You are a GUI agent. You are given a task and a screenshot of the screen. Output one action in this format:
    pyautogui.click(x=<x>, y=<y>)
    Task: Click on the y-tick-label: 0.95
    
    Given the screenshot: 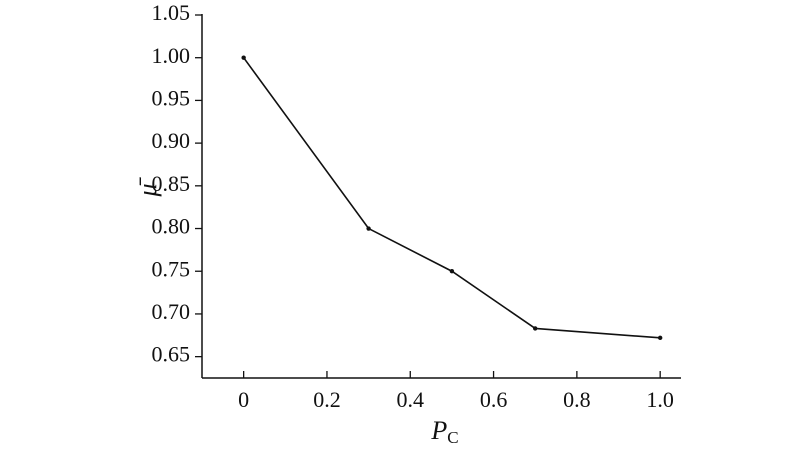 What is the action you would take?
    pyautogui.click(x=171, y=97)
    